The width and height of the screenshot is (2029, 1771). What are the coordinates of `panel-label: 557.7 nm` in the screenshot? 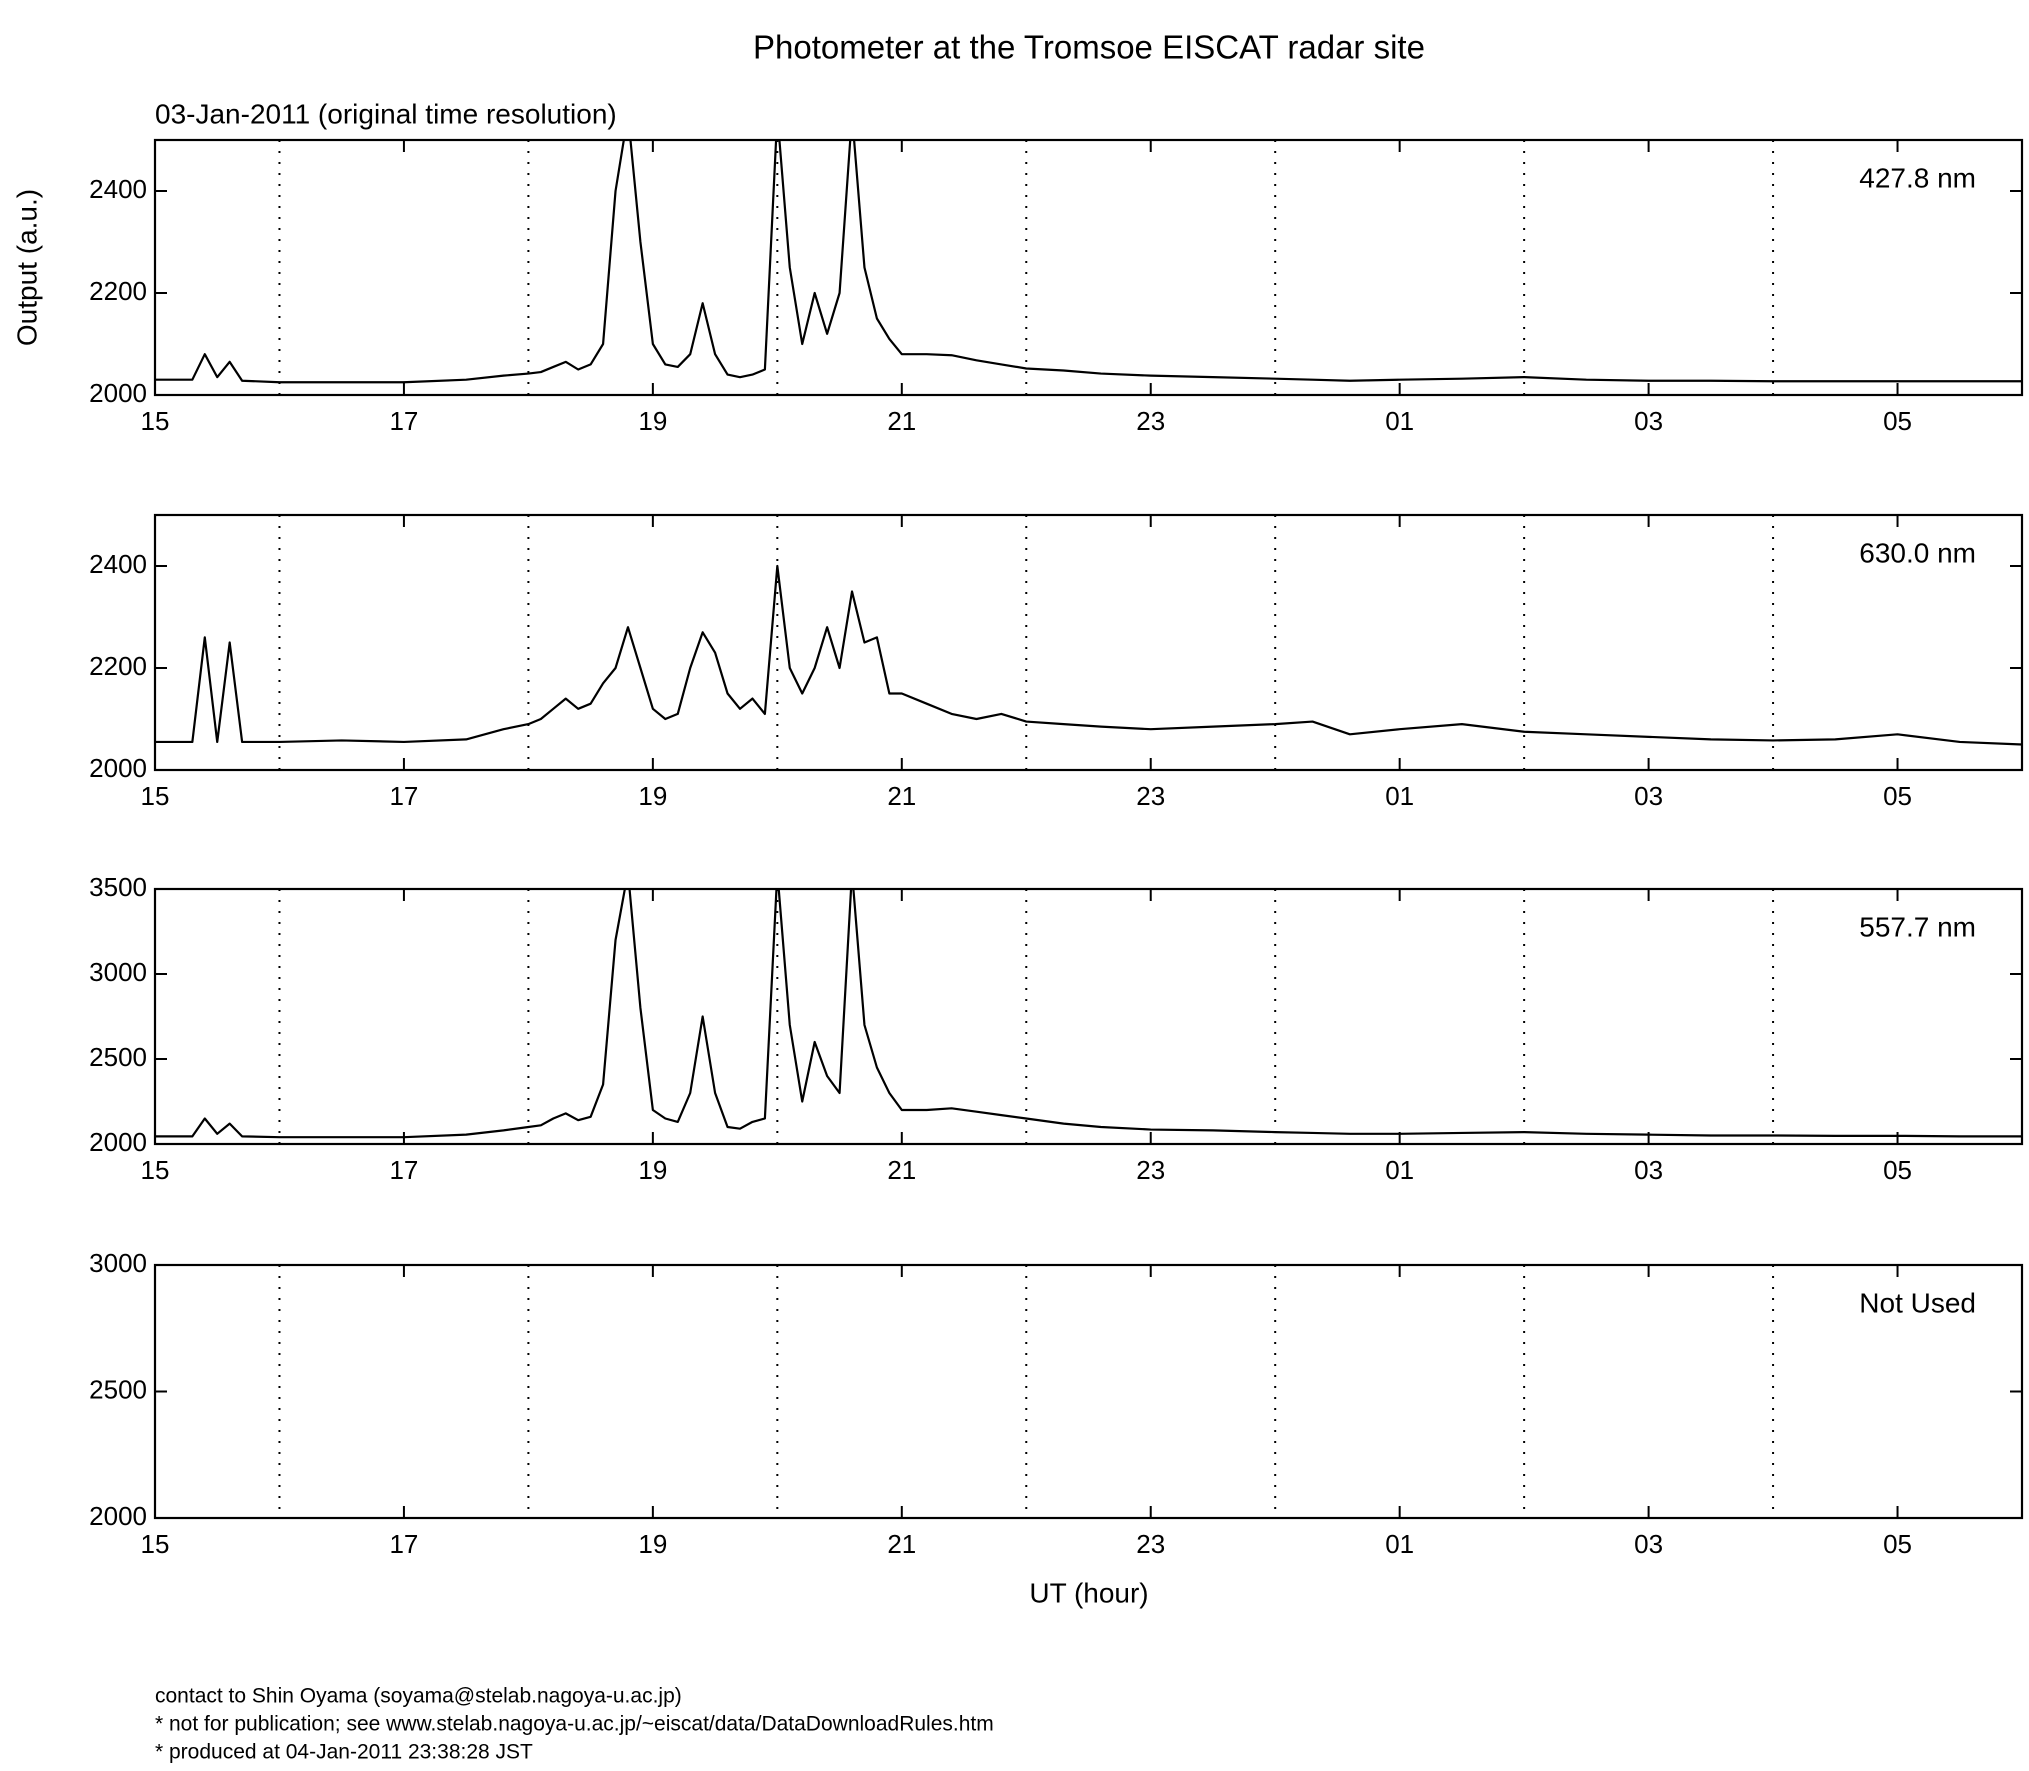 It's located at (1917, 926).